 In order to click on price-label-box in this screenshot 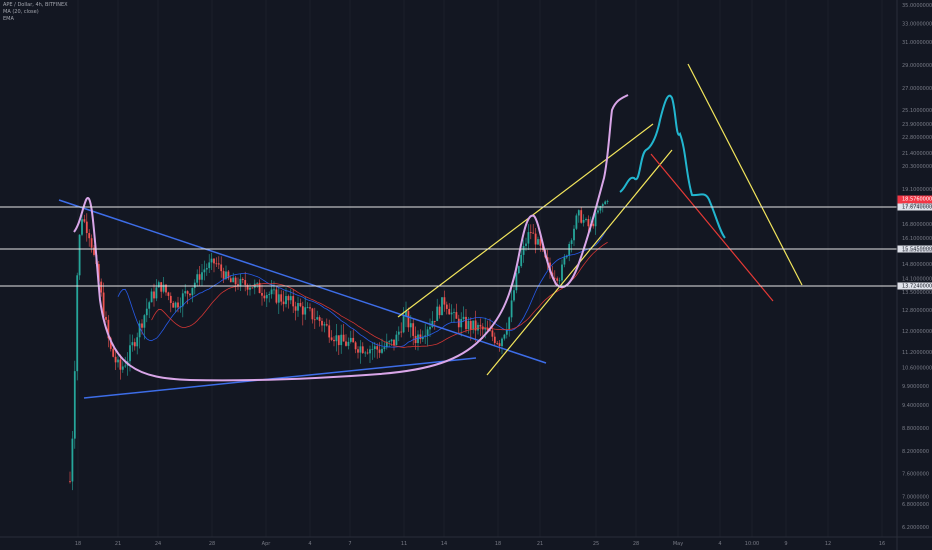, I will do `click(914, 207)`.